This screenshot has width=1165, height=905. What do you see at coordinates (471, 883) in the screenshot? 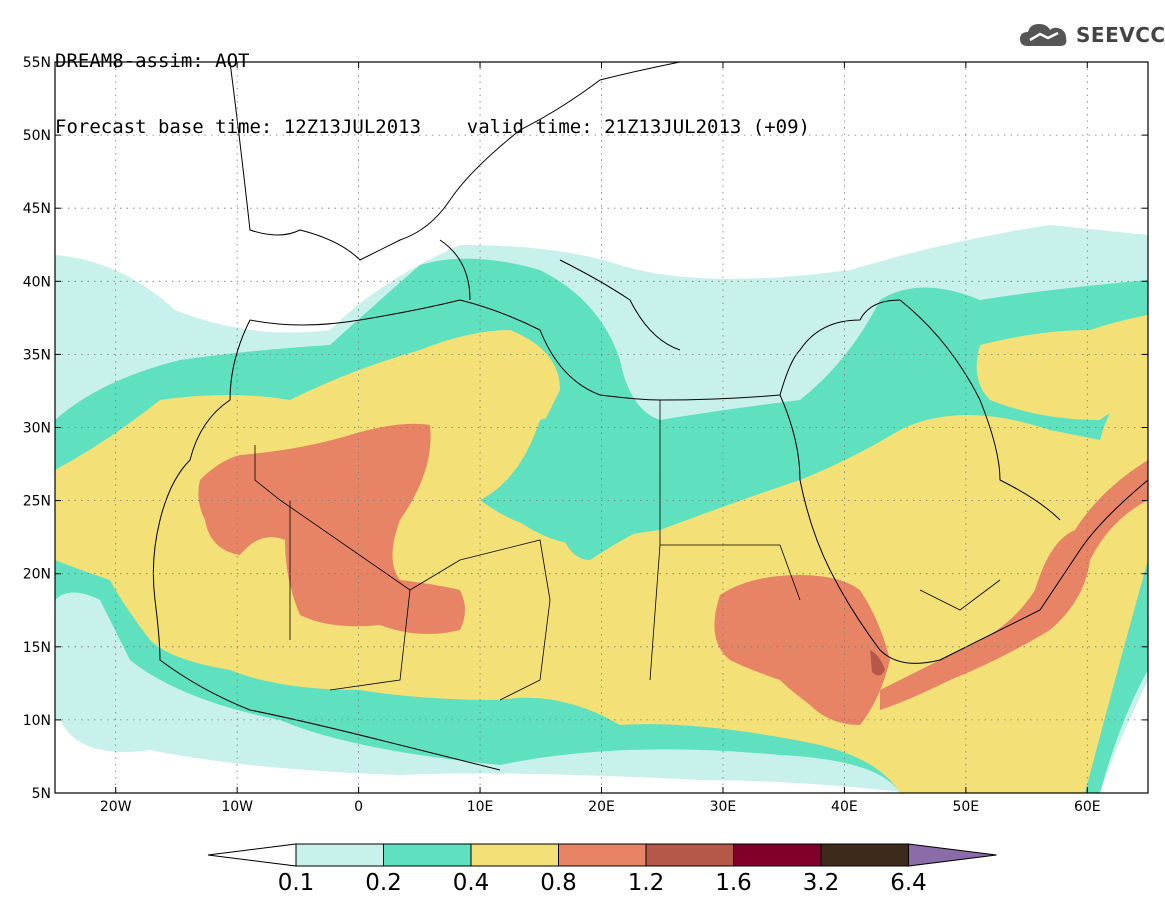
I see `colorbar-label: 0.4` at bounding box center [471, 883].